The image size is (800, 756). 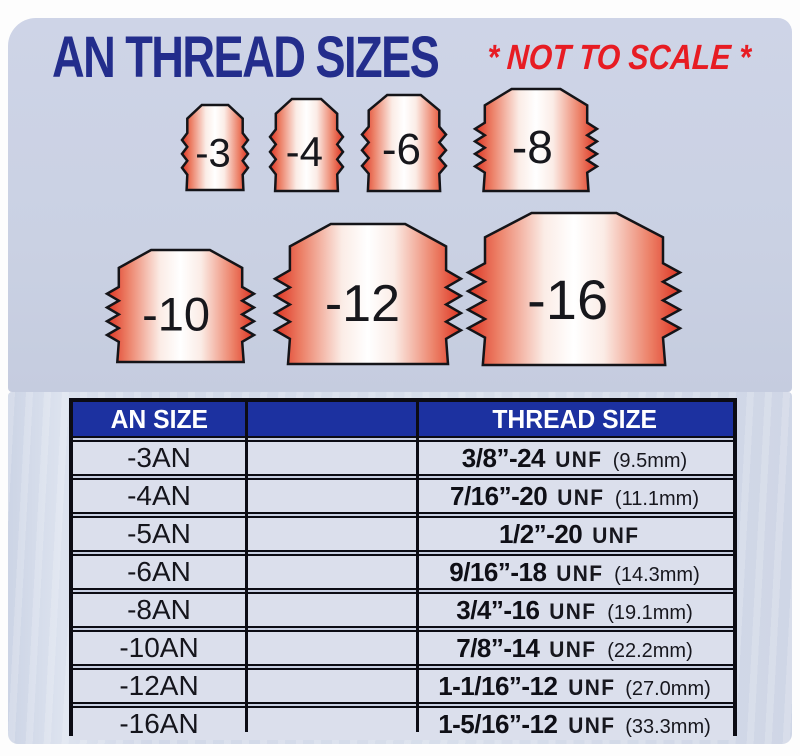 What do you see at coordinates (213, 153) in the screenshot?
I see `fitting-label: -3` at bounding box center [213, 153].